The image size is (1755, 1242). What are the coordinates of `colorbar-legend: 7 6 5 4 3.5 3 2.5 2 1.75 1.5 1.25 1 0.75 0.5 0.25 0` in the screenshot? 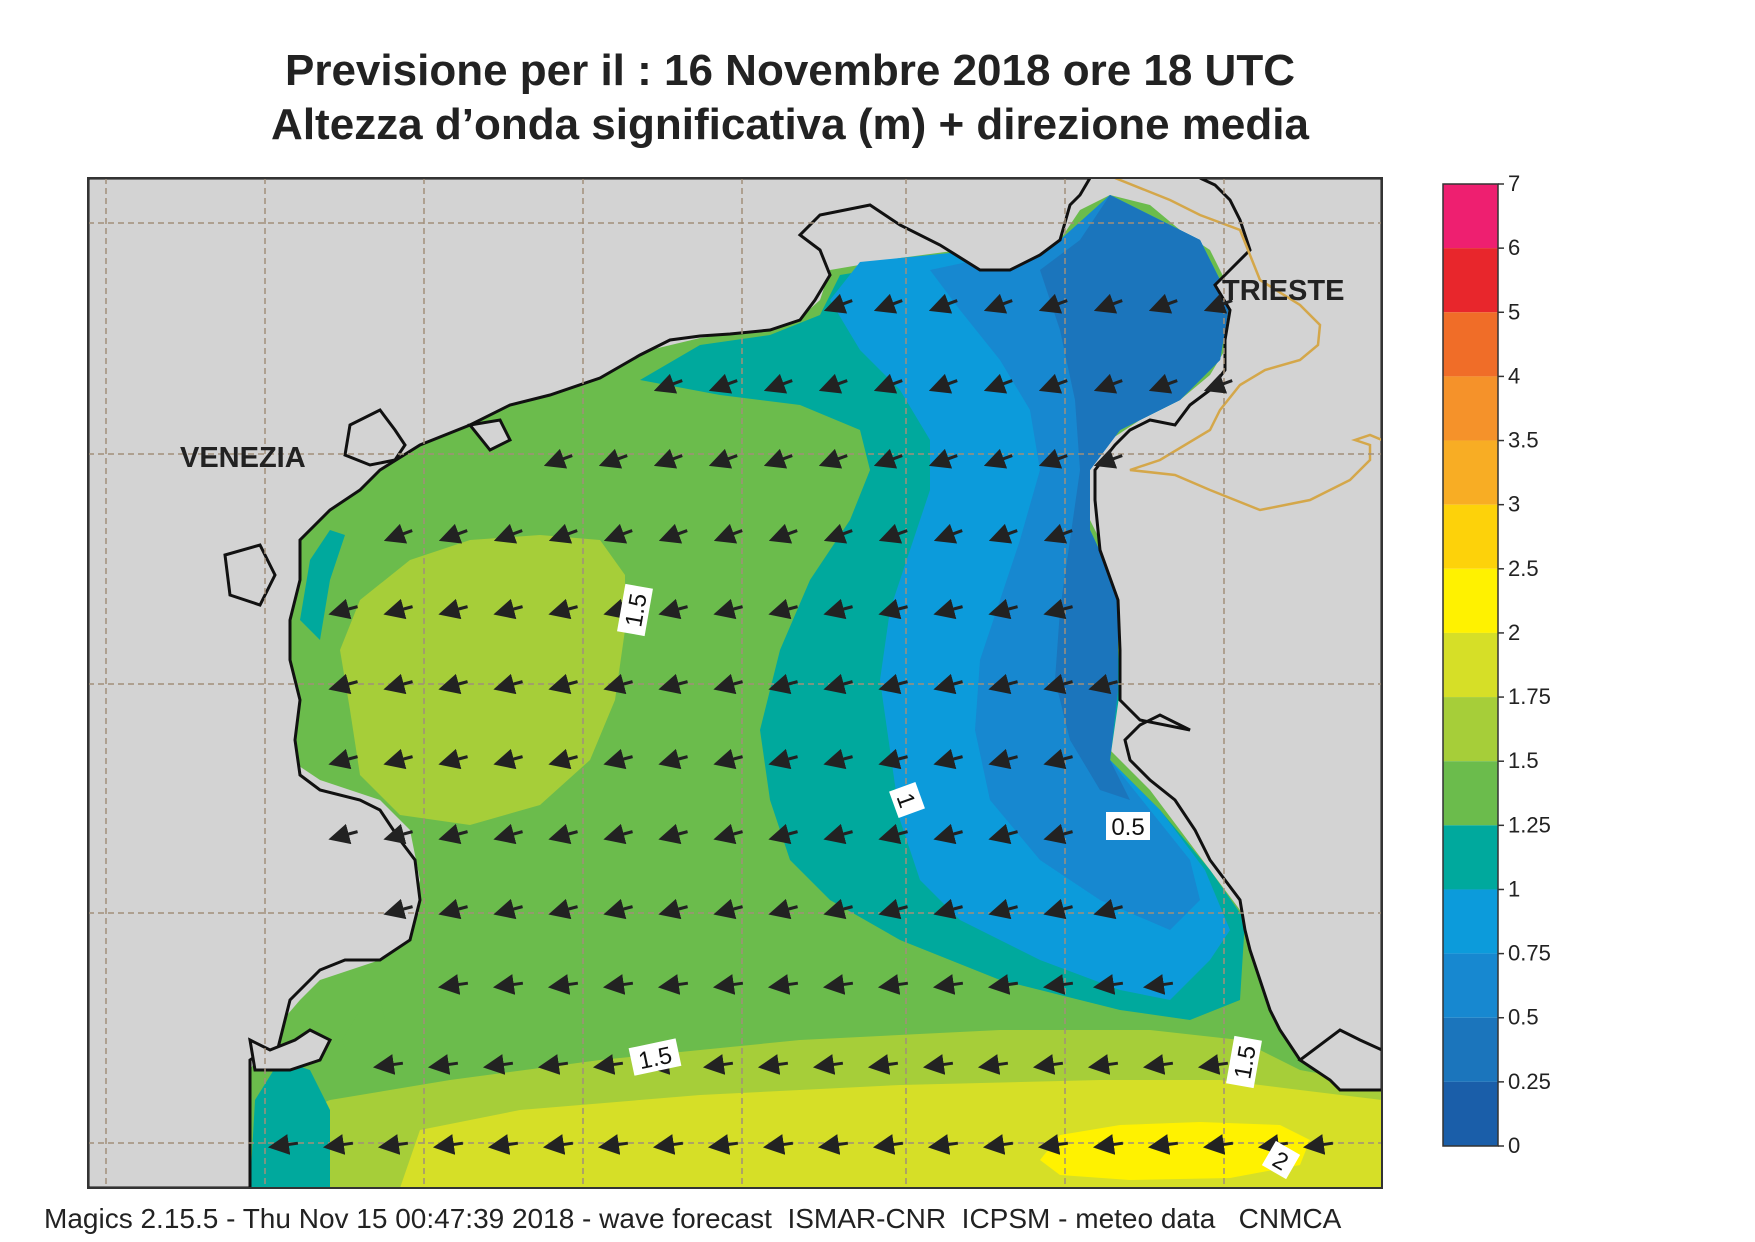 It's located at (1496, 664).